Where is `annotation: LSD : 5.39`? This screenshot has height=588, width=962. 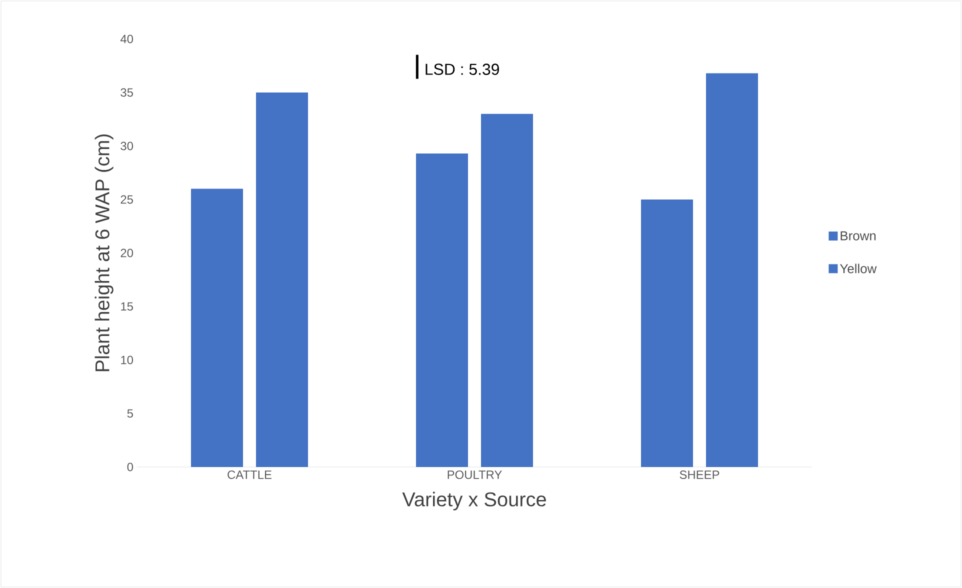
annotation: LSD : 5.39 is located at coordinates (462, 69).